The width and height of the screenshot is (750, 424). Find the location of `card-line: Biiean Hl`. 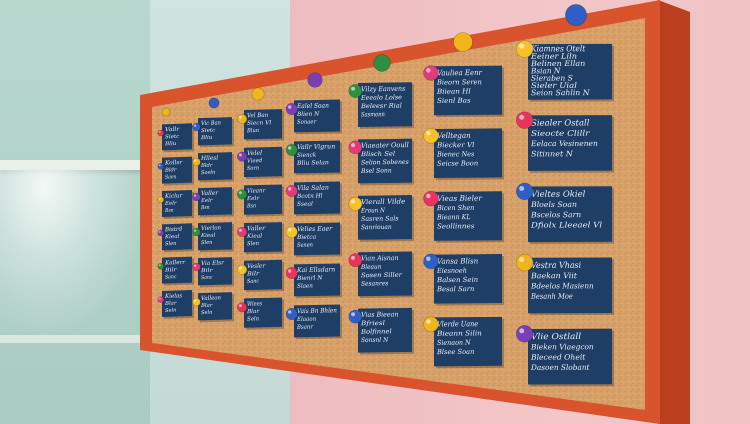

card-line: Biiean Hl is located at coordinates (453, 91).